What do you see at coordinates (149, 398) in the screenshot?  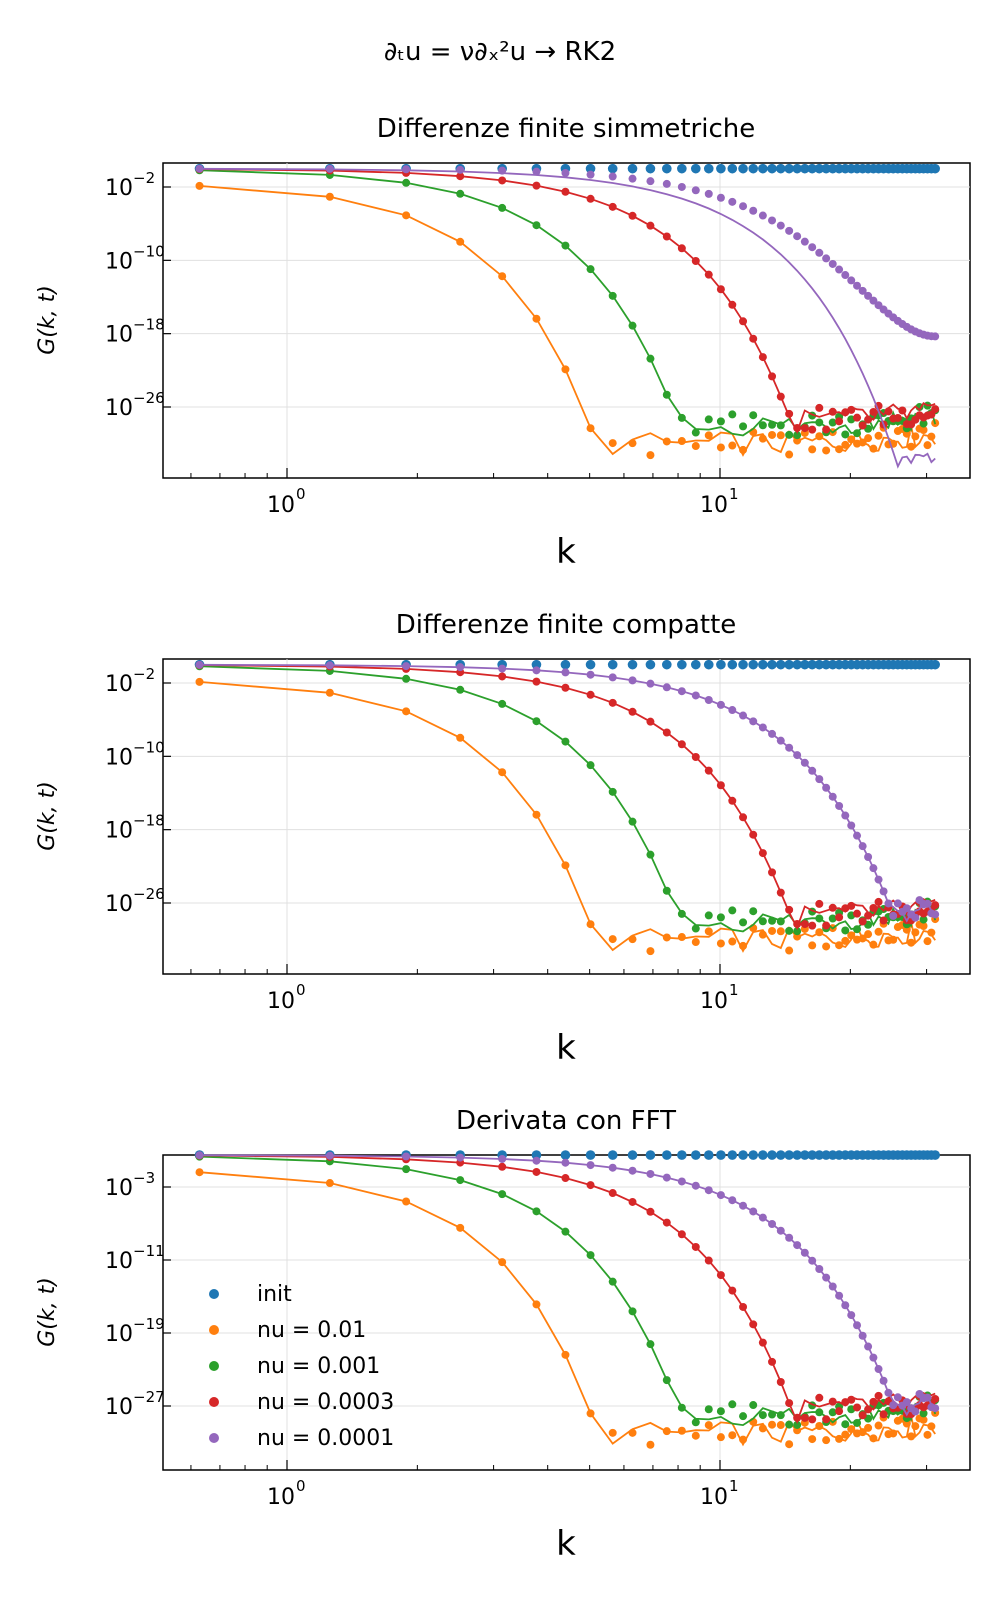 I see `y-tick-label-exponent: −26` at bounding box center [149, 398].